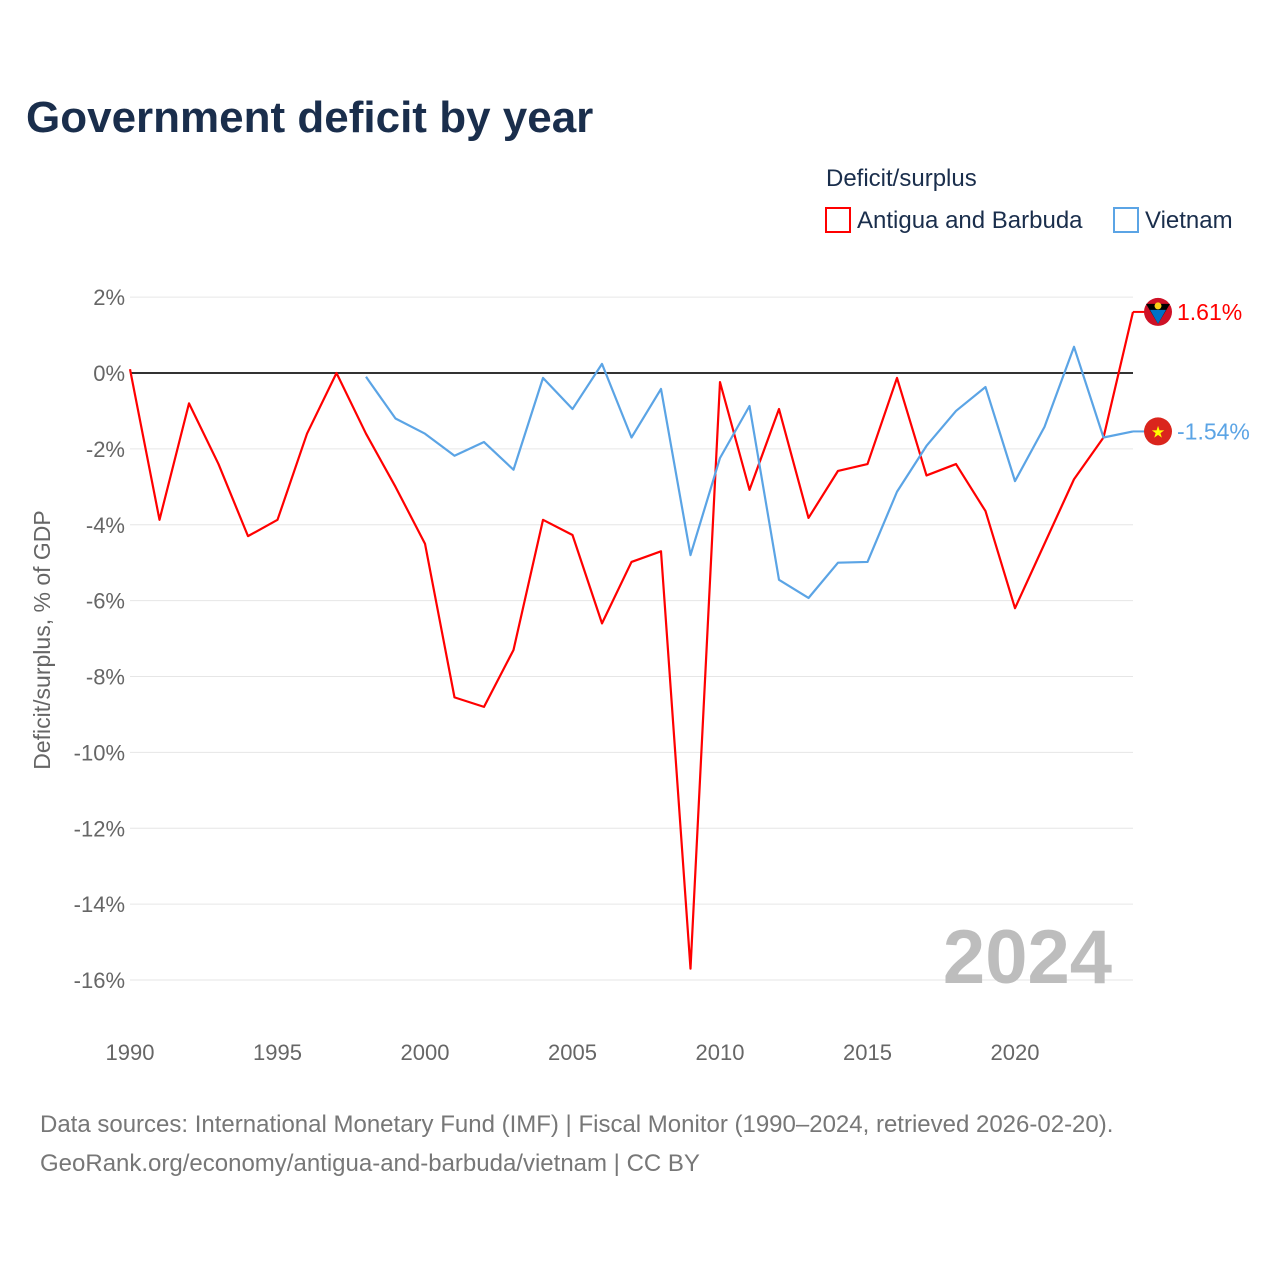 Image resolution: width=1280 pixels, height=1280 pixels. I want to click on x-tick-label: 2005, so click(572, 1052).